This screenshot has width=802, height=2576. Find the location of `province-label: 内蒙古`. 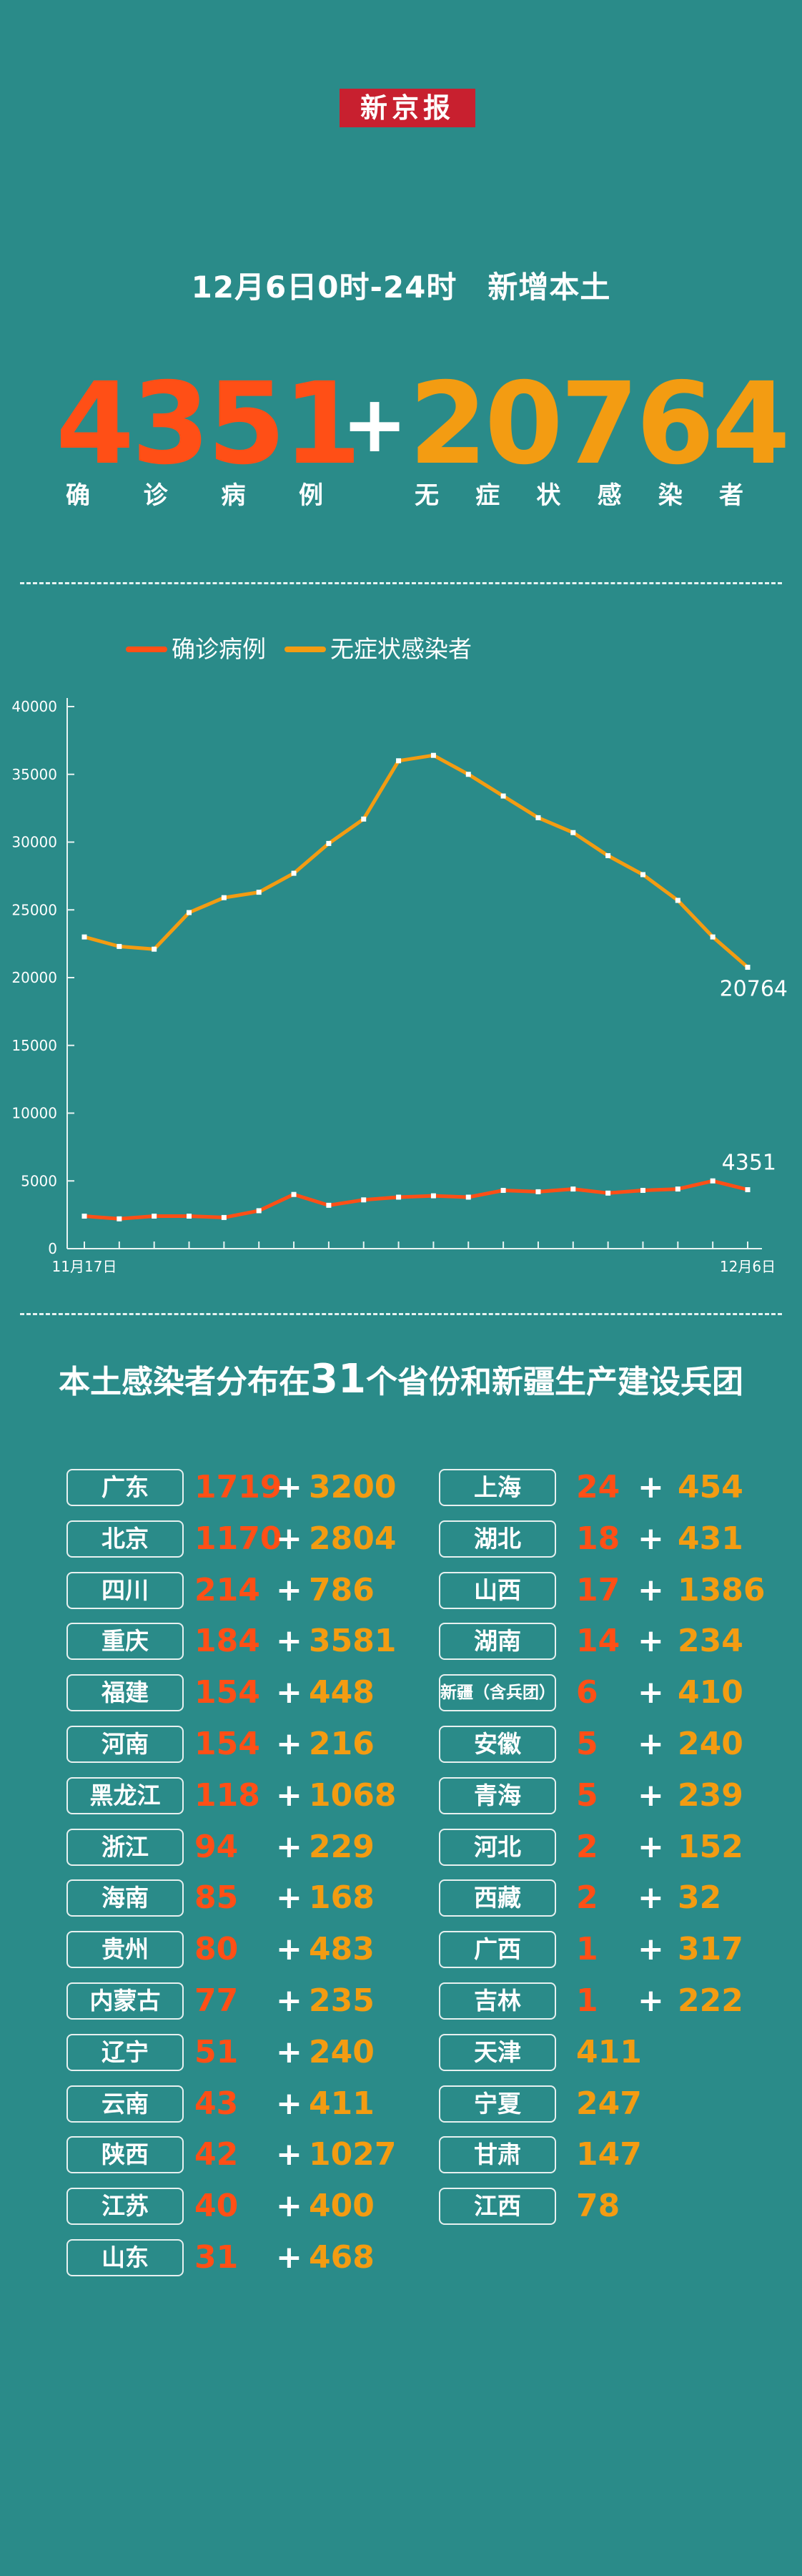

province-label: 内蒙古 is located at coordinates (125, 2001).